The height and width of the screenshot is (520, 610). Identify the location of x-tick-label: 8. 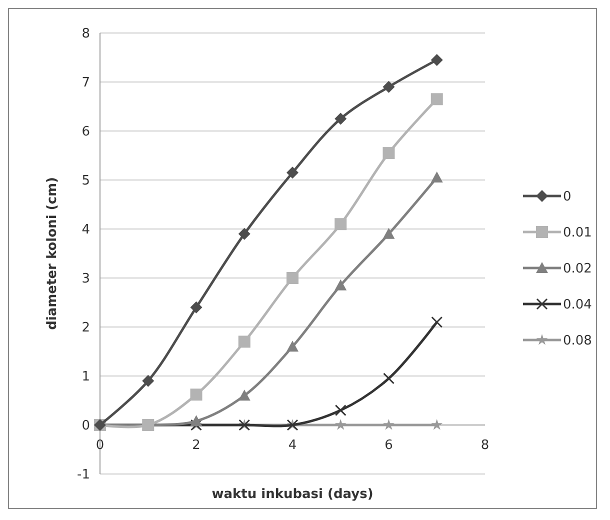
(485, 445).